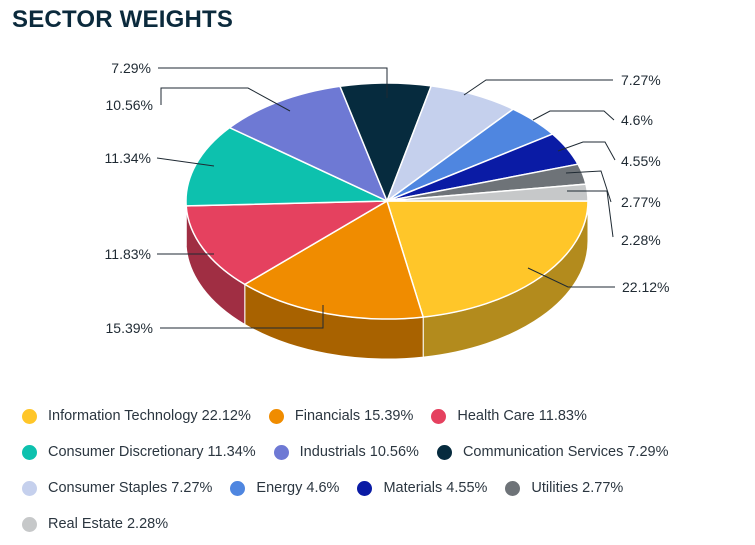  What do you see at coordinates (123, 19) in the screenshot?
I see `chart-title: SECTOR WEIGHTS` at bounding box center [123, 19].